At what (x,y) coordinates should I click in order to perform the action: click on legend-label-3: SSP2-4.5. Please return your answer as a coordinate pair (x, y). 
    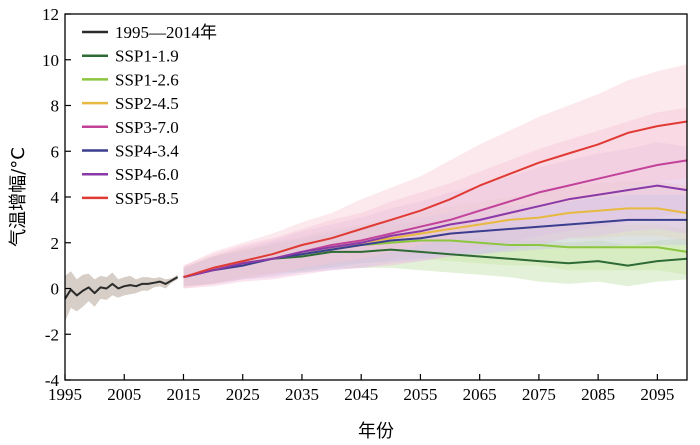
    Looking at the image, I should click on (147, 103).